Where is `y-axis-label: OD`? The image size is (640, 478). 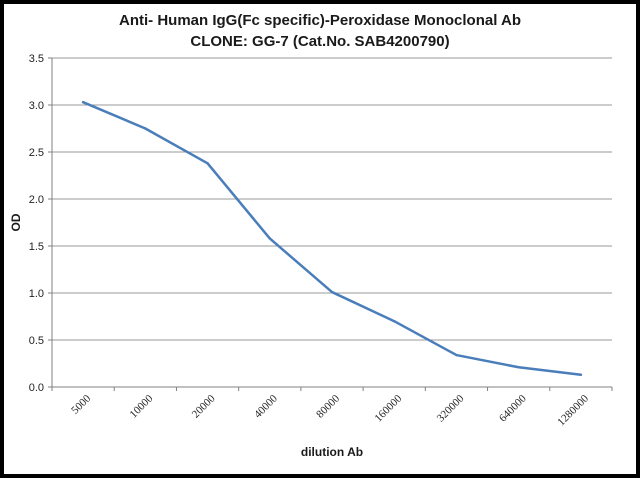
y-axis-label: OD is located at coordinates (16, 222).